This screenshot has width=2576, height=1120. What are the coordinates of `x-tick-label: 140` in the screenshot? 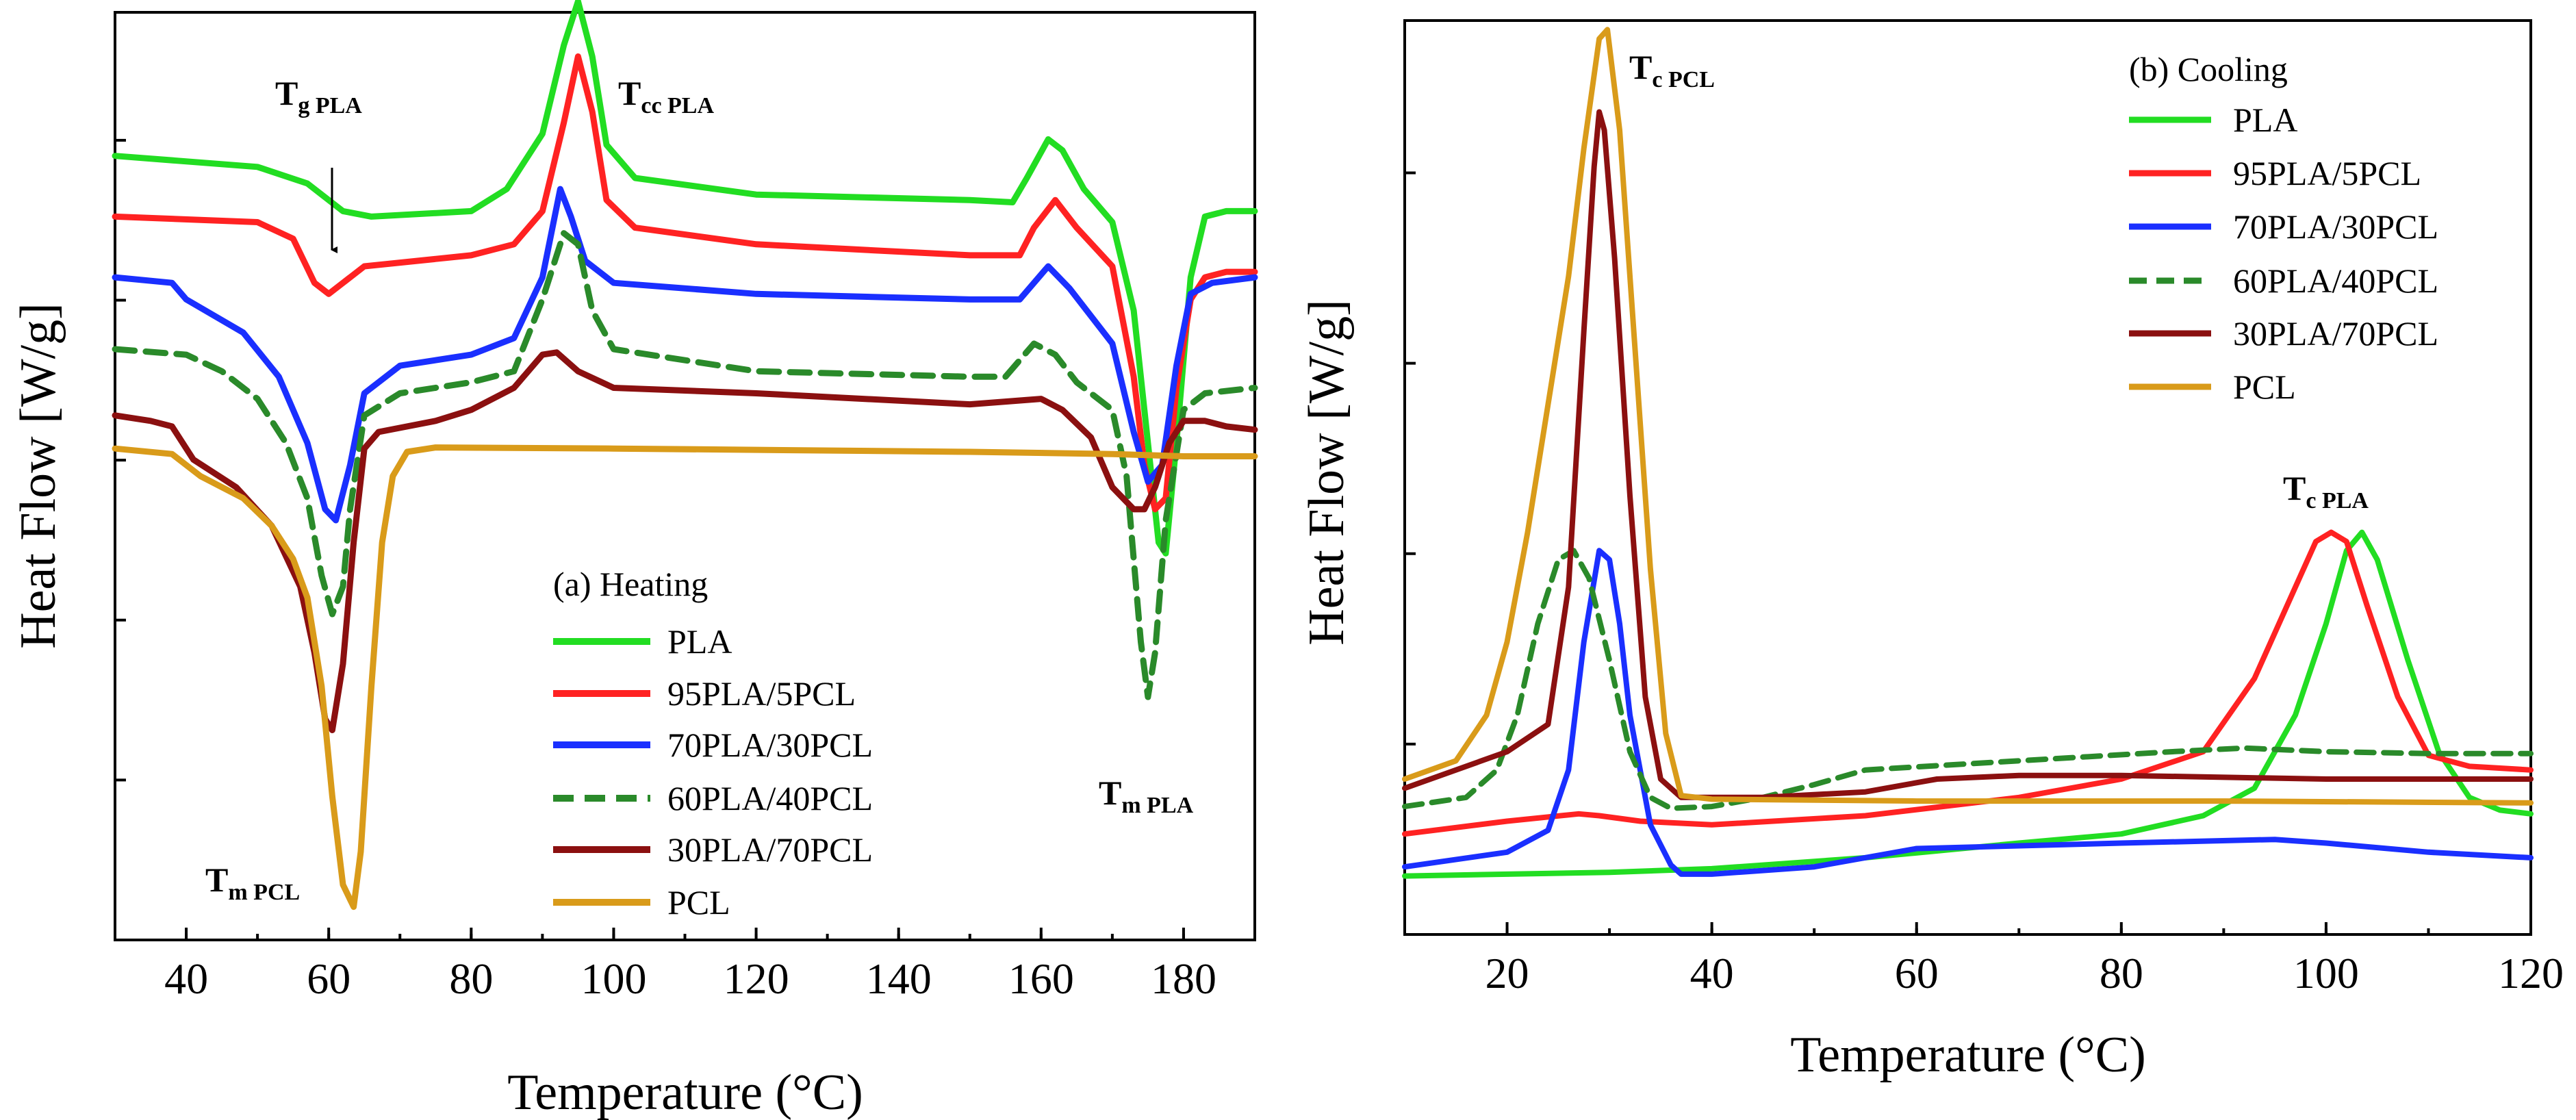 It's located at (899, 978).